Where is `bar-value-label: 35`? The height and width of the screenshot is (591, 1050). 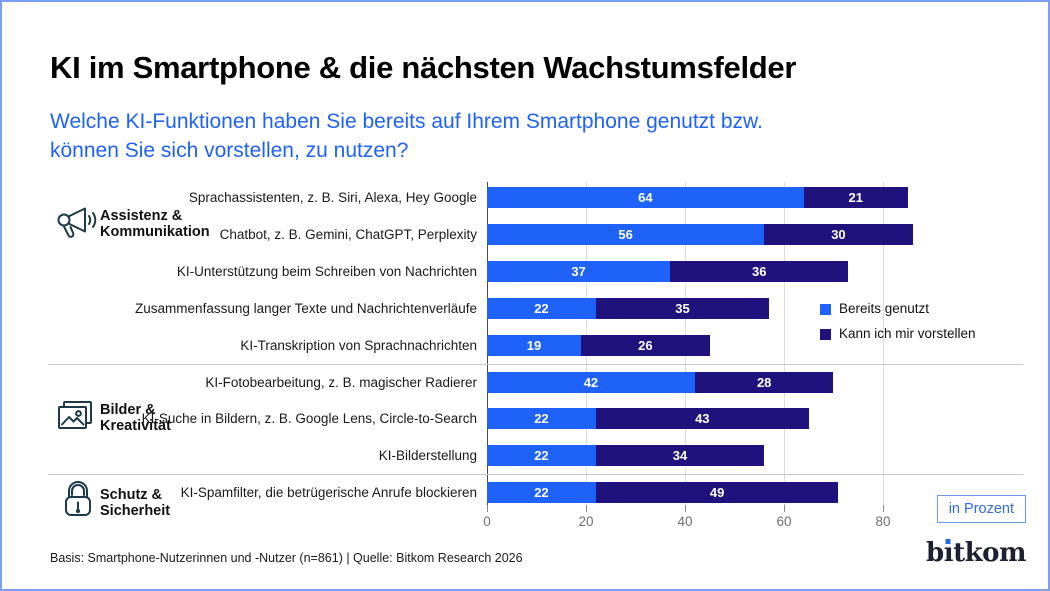 bar-value-label: 35 is located at coordinates (682, 308).